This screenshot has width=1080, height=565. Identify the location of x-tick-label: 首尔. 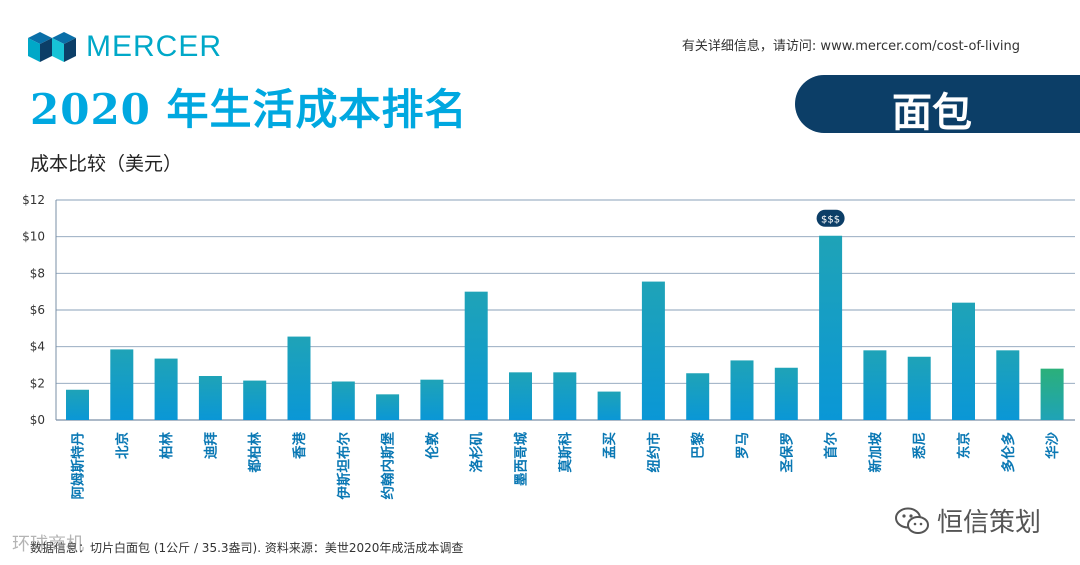
(831, 446).